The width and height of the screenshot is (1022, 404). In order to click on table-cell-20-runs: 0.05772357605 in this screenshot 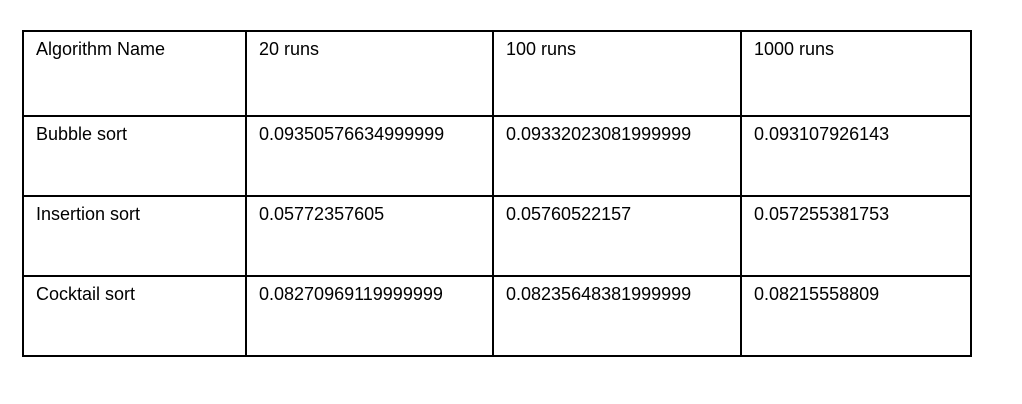, I will do `click(369, 236)`.